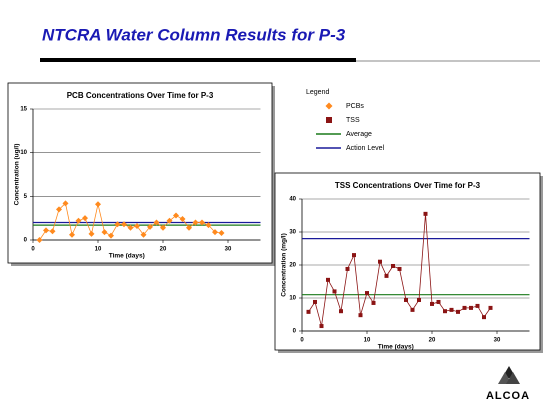 This screenshot has width=550, height=418. I want to click on chart-title: PCB Concentrations Over Time for P-3, so click(140, 95).